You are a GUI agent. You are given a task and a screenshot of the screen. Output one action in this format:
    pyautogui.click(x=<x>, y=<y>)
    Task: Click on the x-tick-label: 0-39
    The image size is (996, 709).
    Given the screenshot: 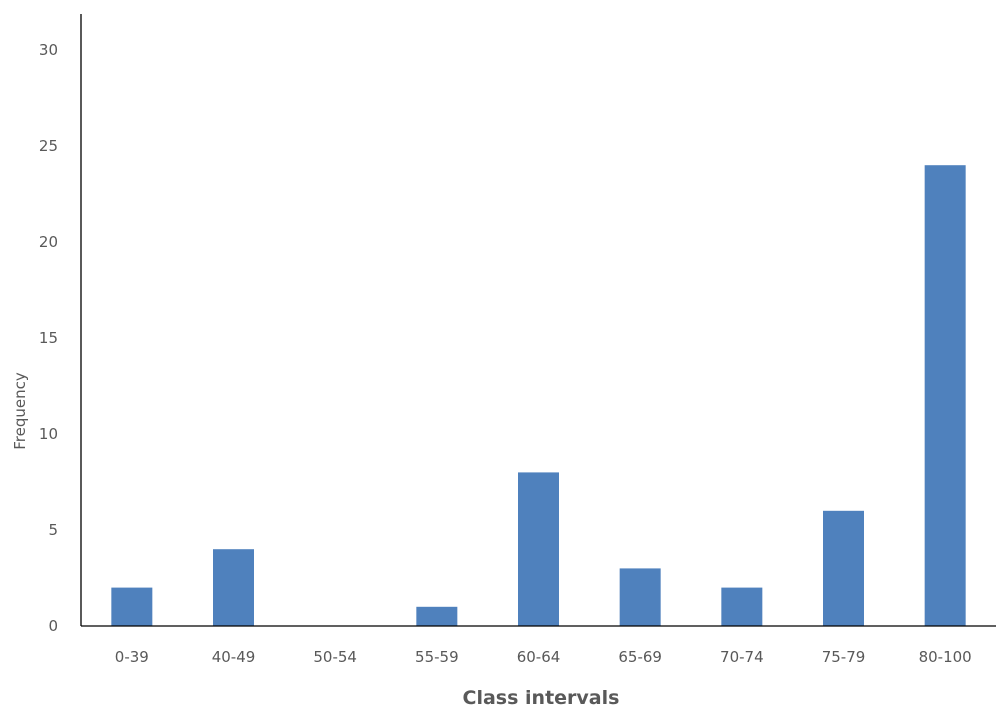 What is the action you would take?
    pyautogui.click(x=132, y=657)
    